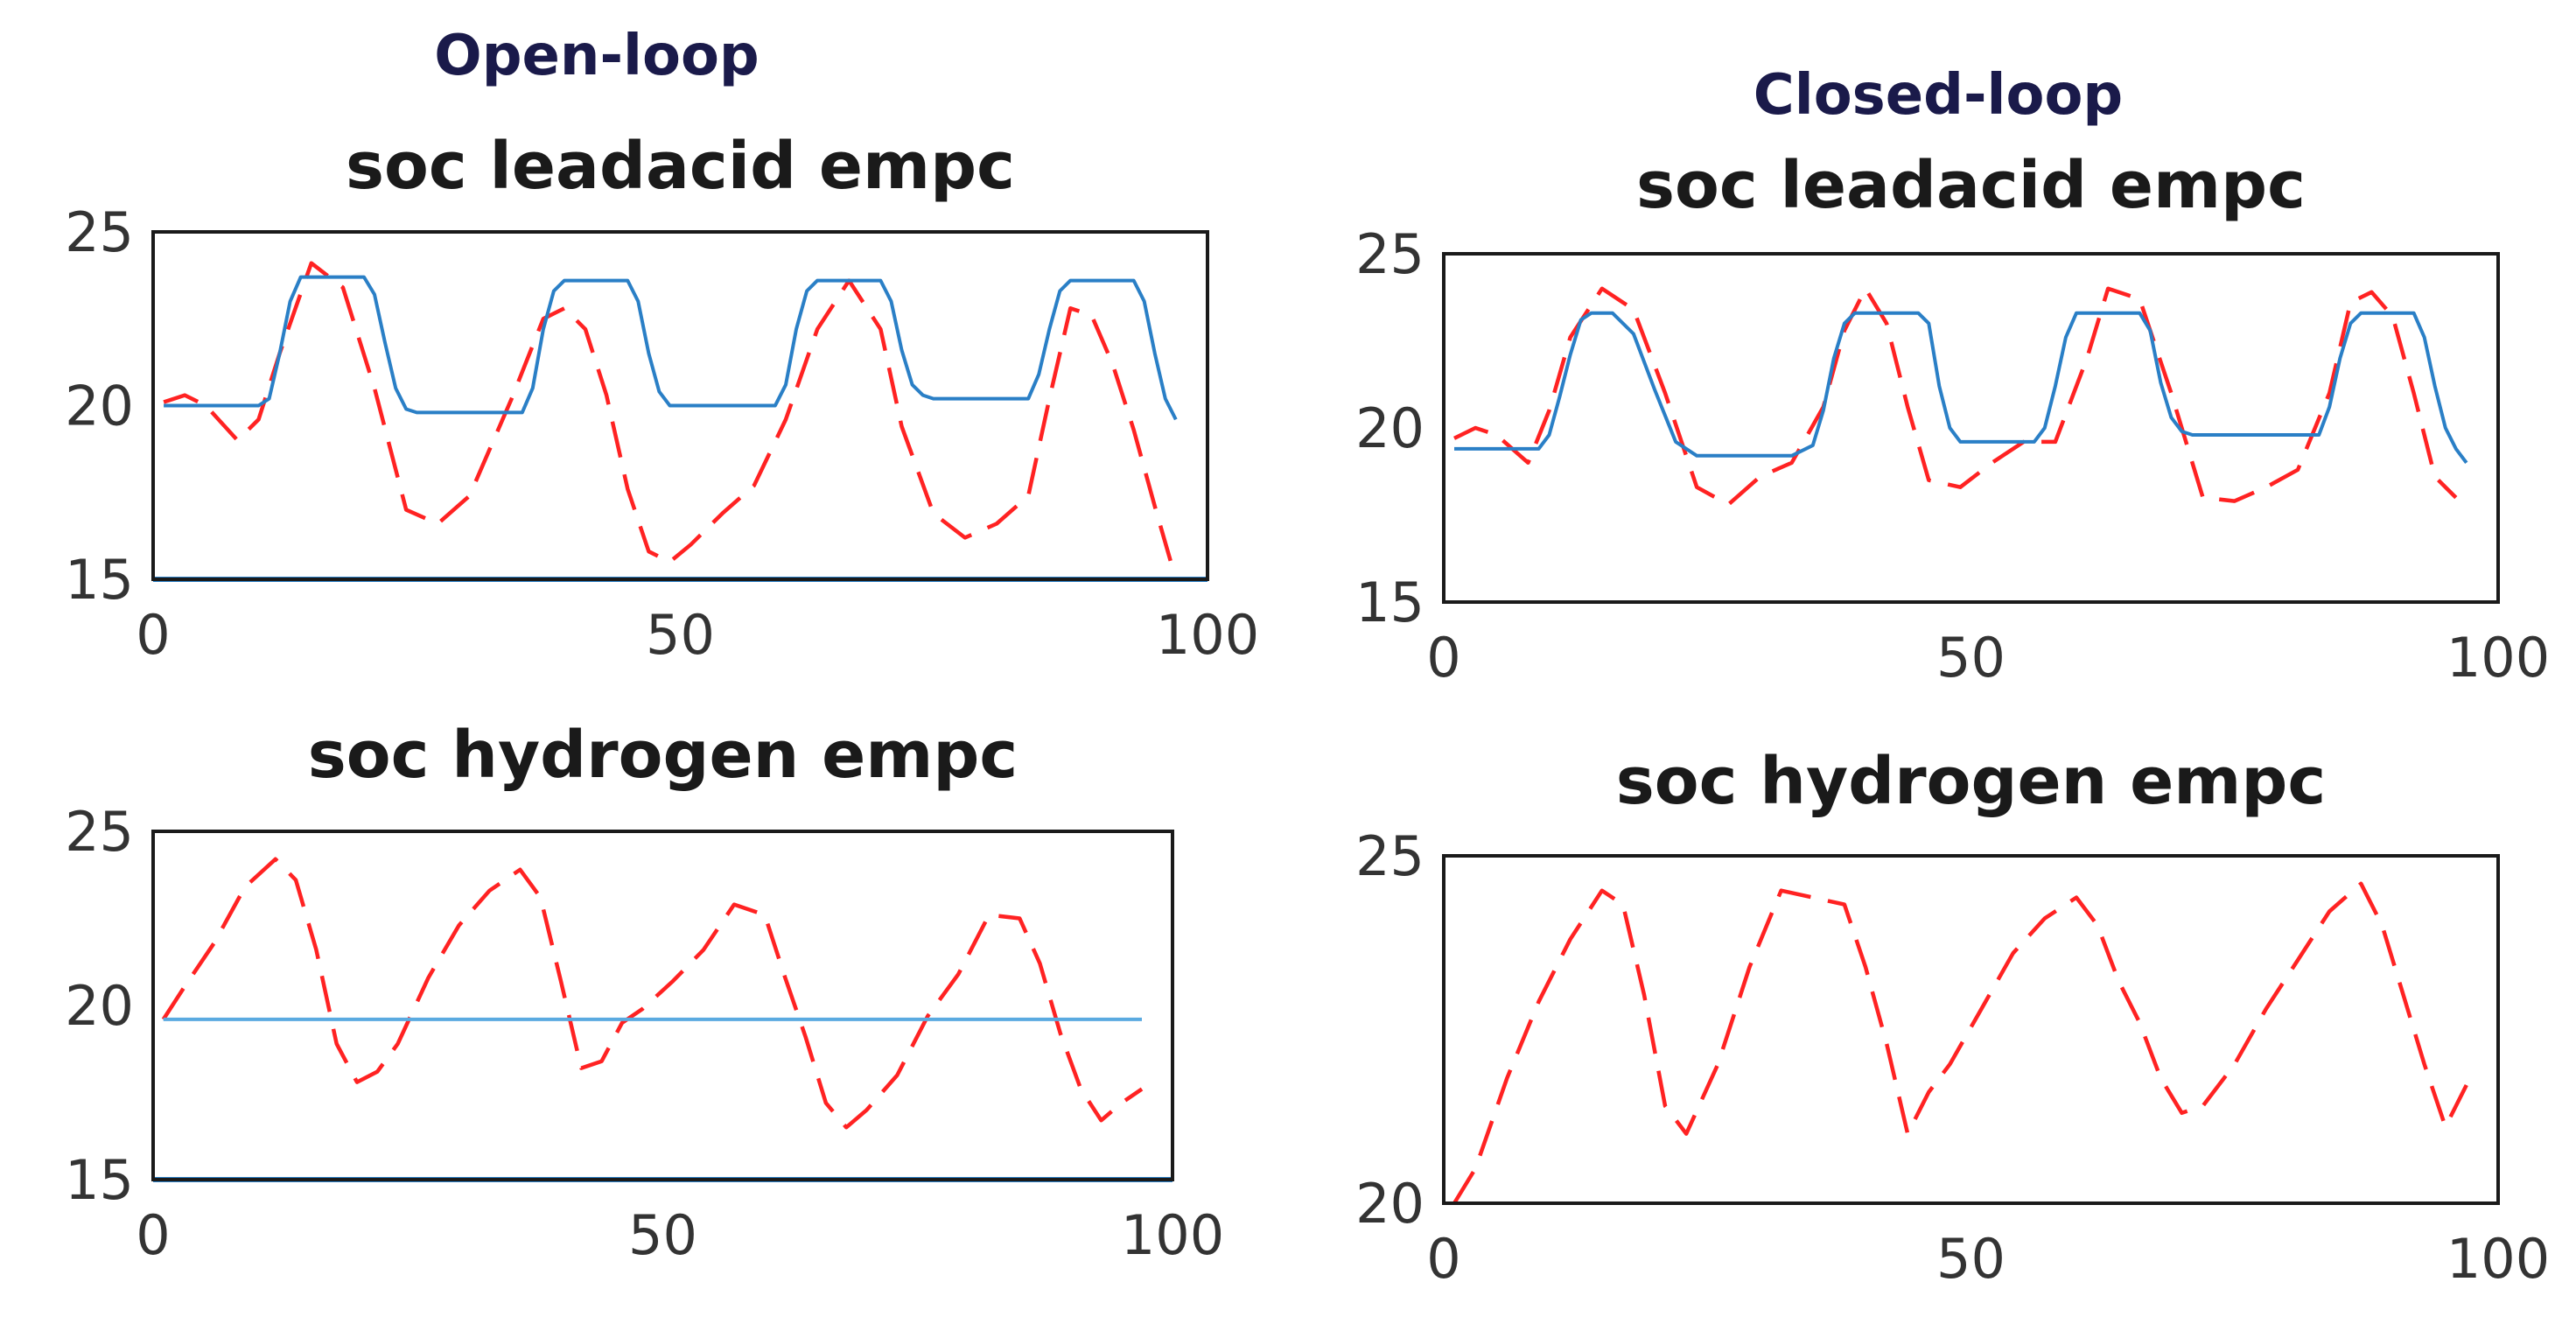 This screenshot has width=2576, height=1338. What do you see at coordinates (596, 56) in the screenshot?
I see `open-loop-title: Open-loop` at bounding box center [596, 56].